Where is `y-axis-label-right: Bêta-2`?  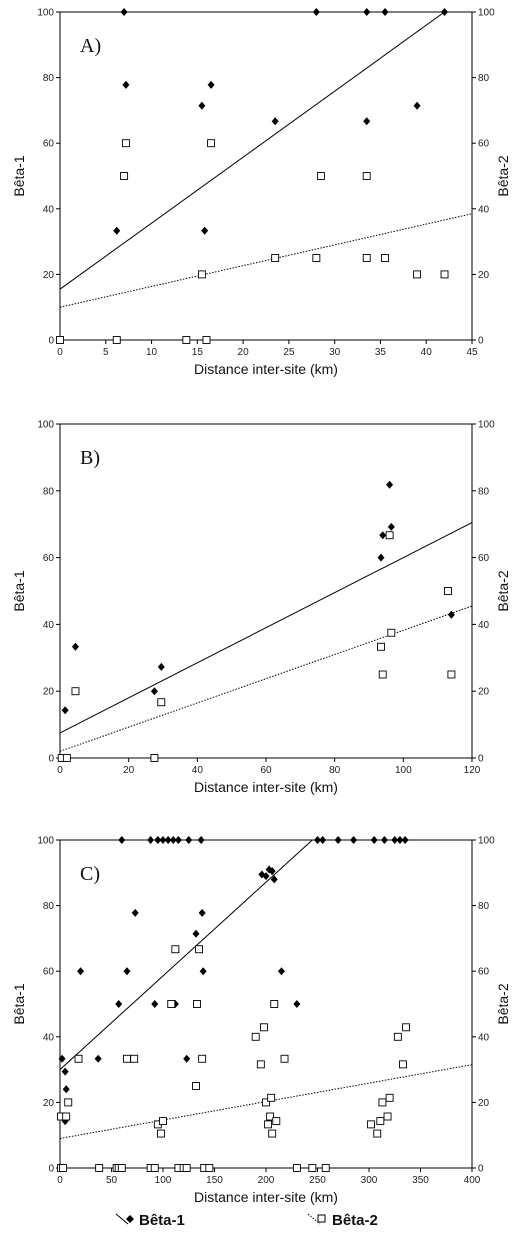
y-axis-label-right: Bêta-2 is located at coordinates (503, 1003).